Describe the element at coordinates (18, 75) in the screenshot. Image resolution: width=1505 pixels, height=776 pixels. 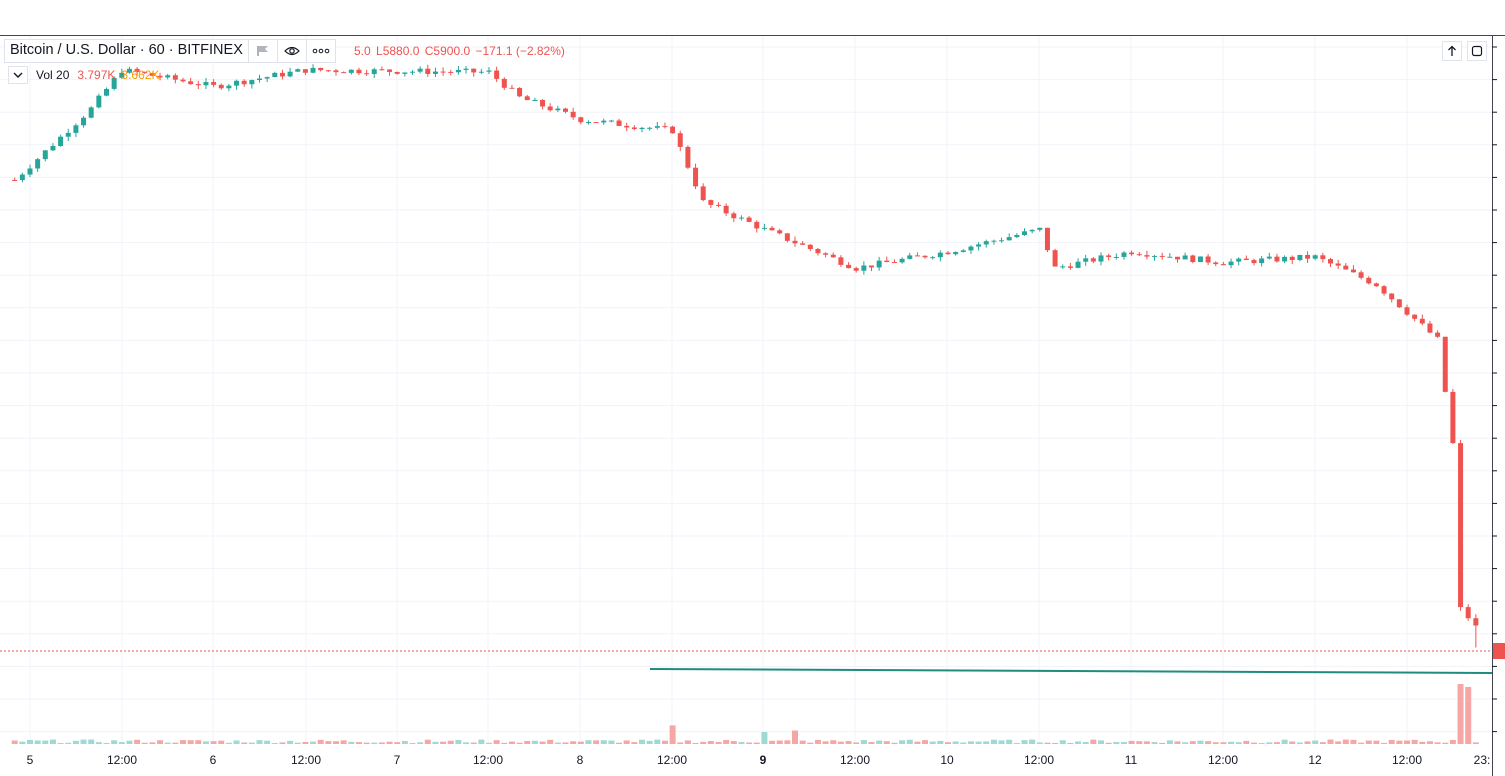
I see `collapse-studies-button` at that location.